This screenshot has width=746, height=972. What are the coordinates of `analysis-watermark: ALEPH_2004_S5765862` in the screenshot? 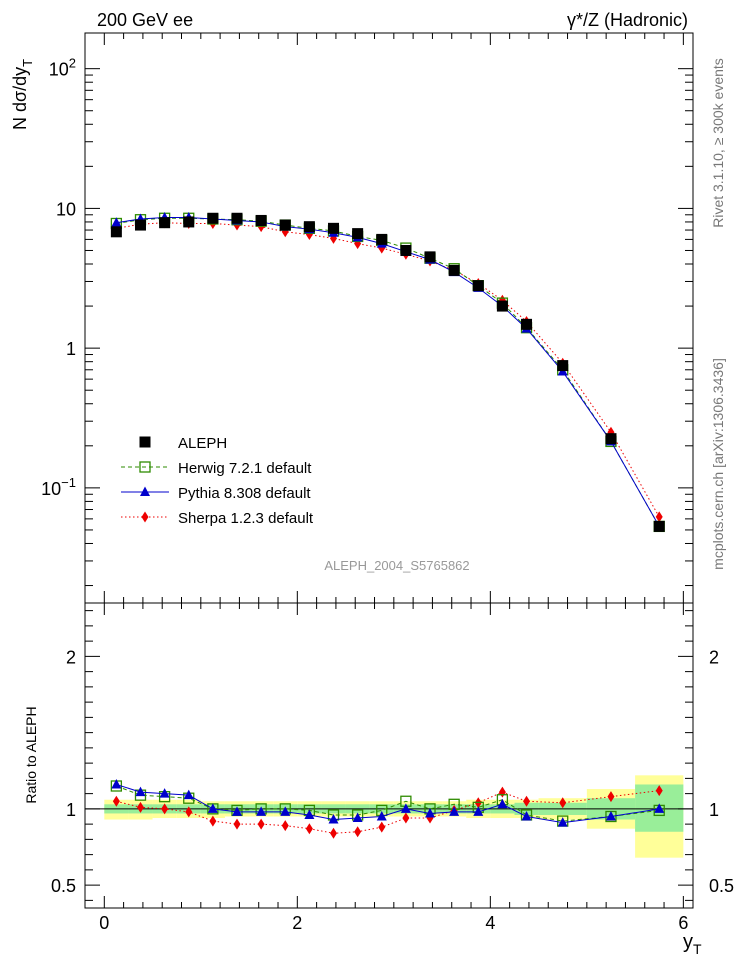 It's located at (396, 565).